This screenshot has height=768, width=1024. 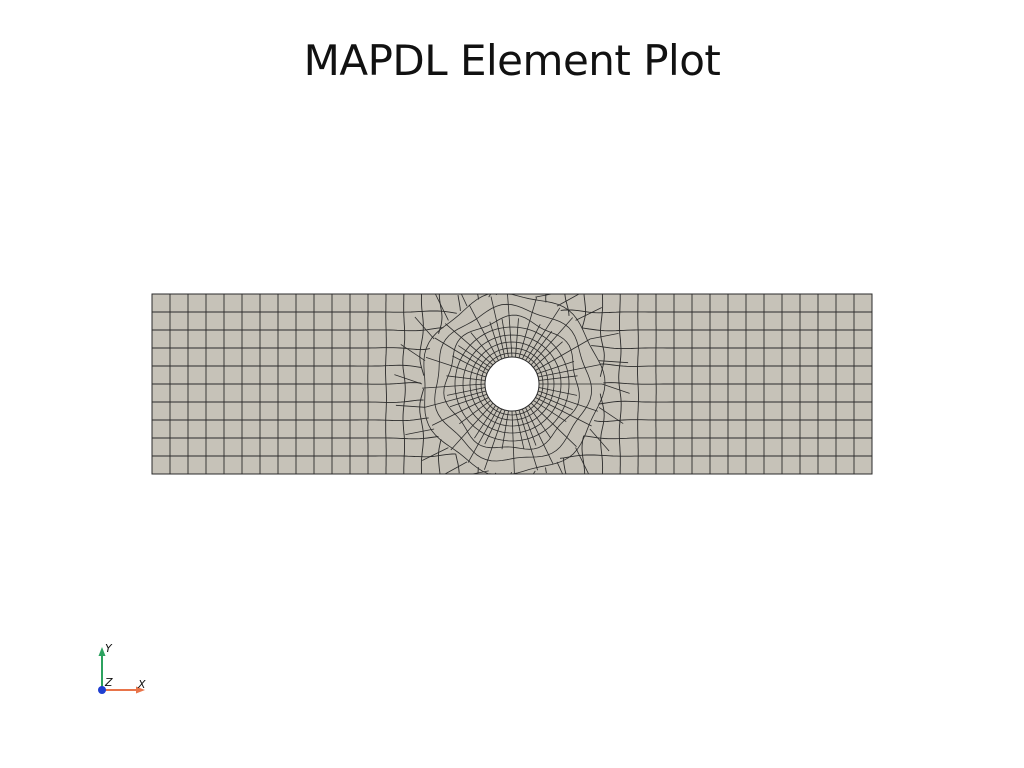 I want to click on x-axis-arrowhead, so click(x=140, y=690).